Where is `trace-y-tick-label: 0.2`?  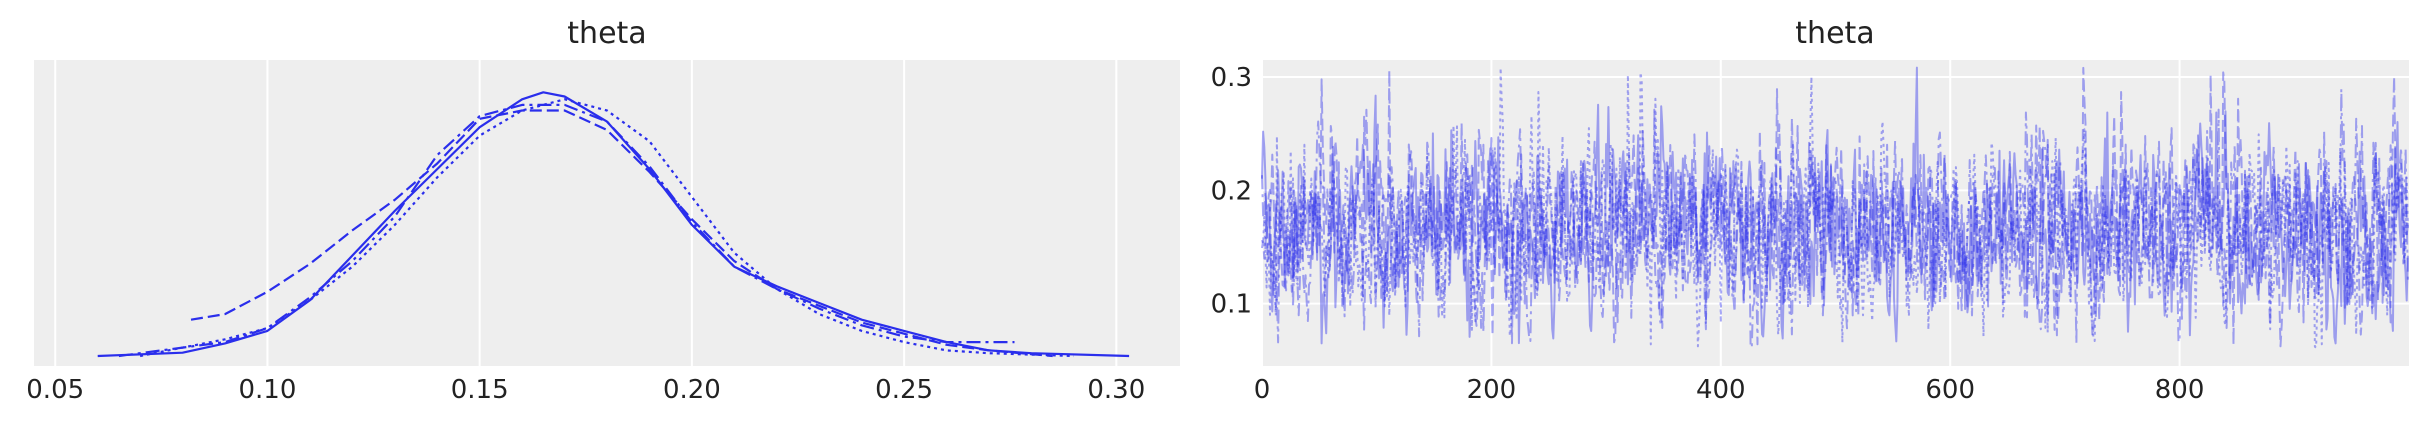
trace-y-tick-label: 0.2 is located at coordinates (1231, 191).